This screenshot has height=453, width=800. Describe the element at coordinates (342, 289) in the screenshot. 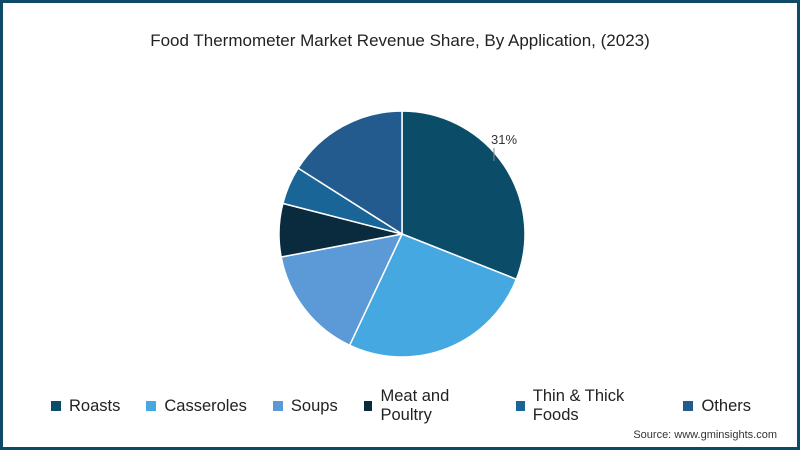

I see `pie-slice-soups` at that location.